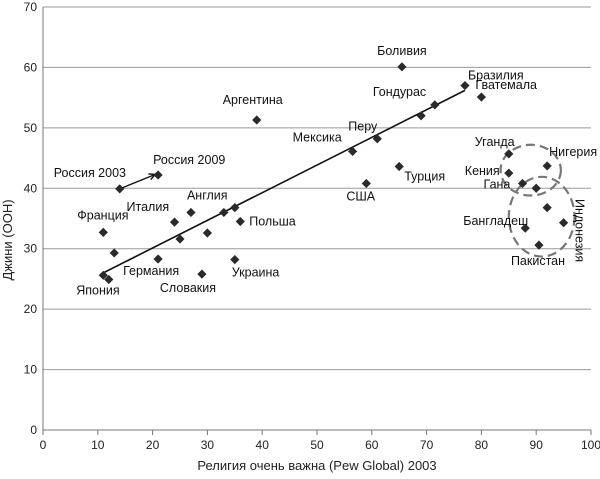 This screenshot has height=479, width=600. I want to click on y-tick-label: 60, so click(31, 67).